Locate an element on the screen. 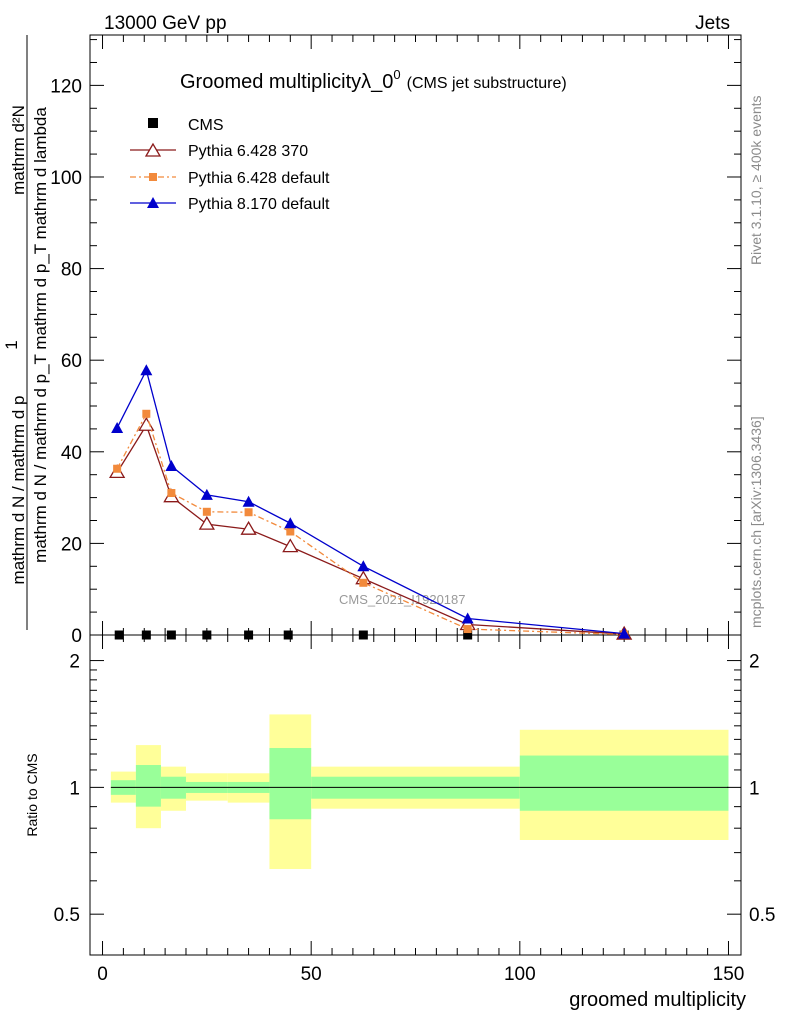 The width and height of the screenshot is (786, 1024). ratio-y-tick-label: 2 is located at coordinates (74, 662).